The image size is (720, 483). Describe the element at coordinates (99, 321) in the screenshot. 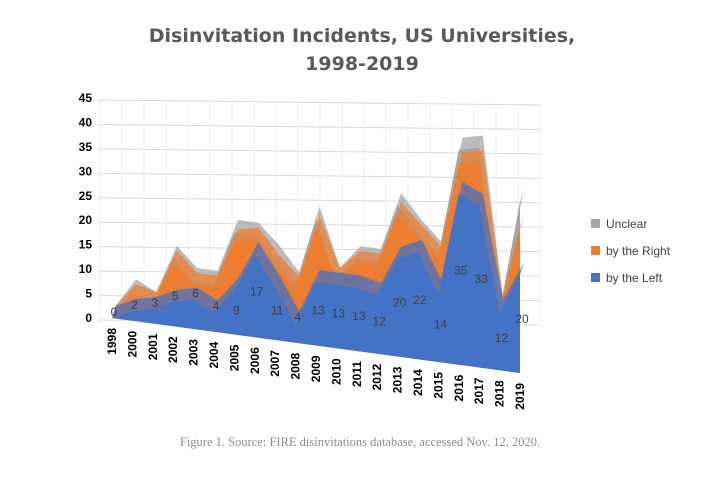

I see `gridline-side` at that location.